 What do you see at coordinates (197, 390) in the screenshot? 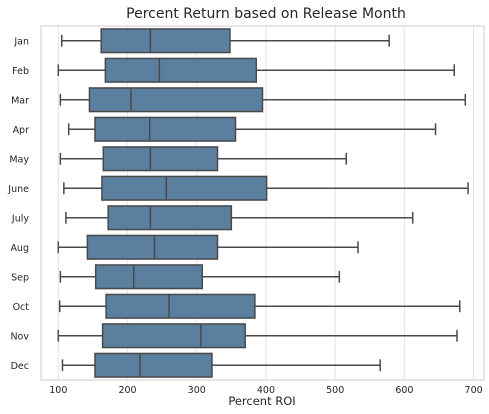
I see `x-tick-label: 300` at bounding box center [197, 390].